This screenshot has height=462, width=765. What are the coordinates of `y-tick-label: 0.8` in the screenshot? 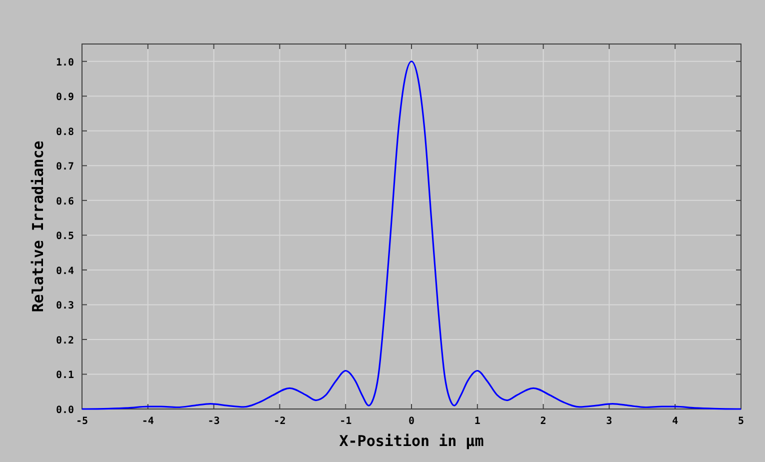 It's located at (65, 132).